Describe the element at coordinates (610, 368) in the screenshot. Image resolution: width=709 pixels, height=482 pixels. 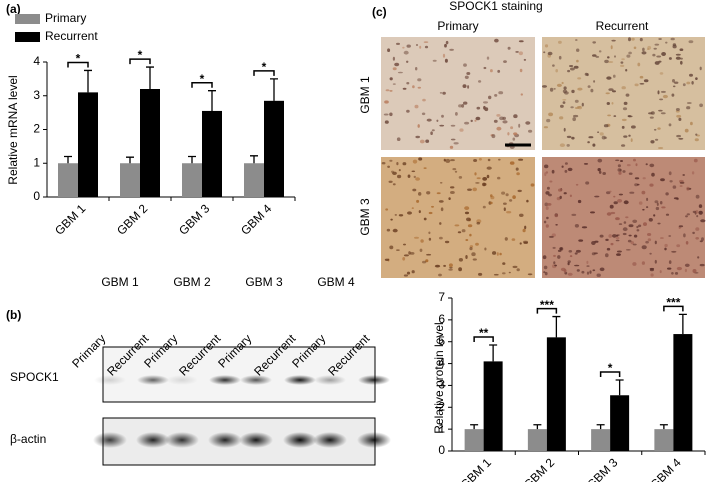
I see `significance-label: *` at that location.